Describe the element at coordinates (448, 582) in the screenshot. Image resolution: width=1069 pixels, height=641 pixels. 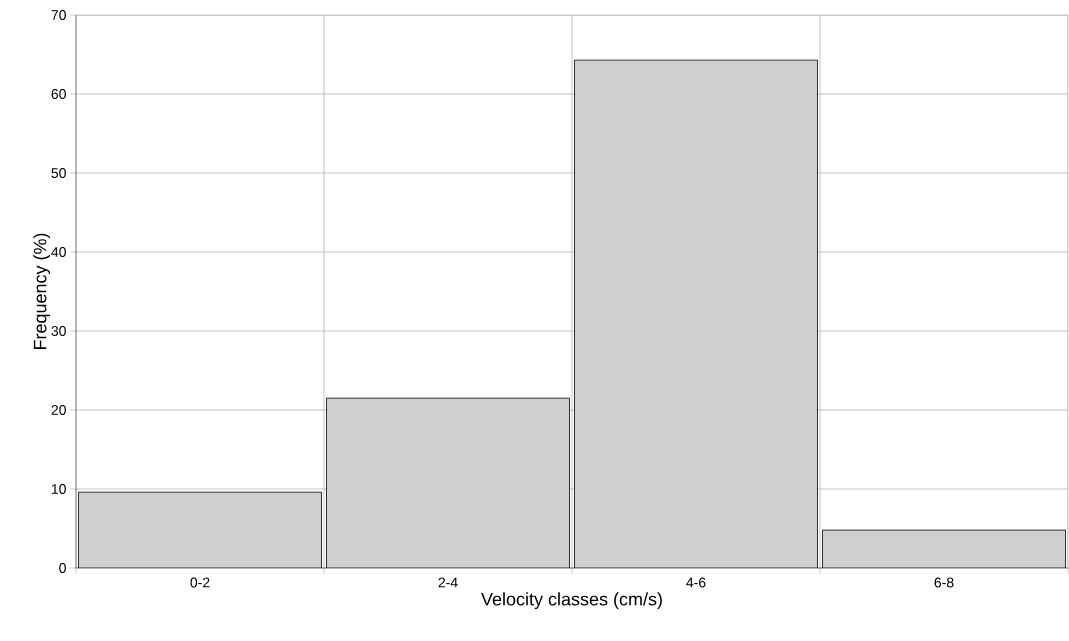
I see `x-tick-label: 2-4` at that location.